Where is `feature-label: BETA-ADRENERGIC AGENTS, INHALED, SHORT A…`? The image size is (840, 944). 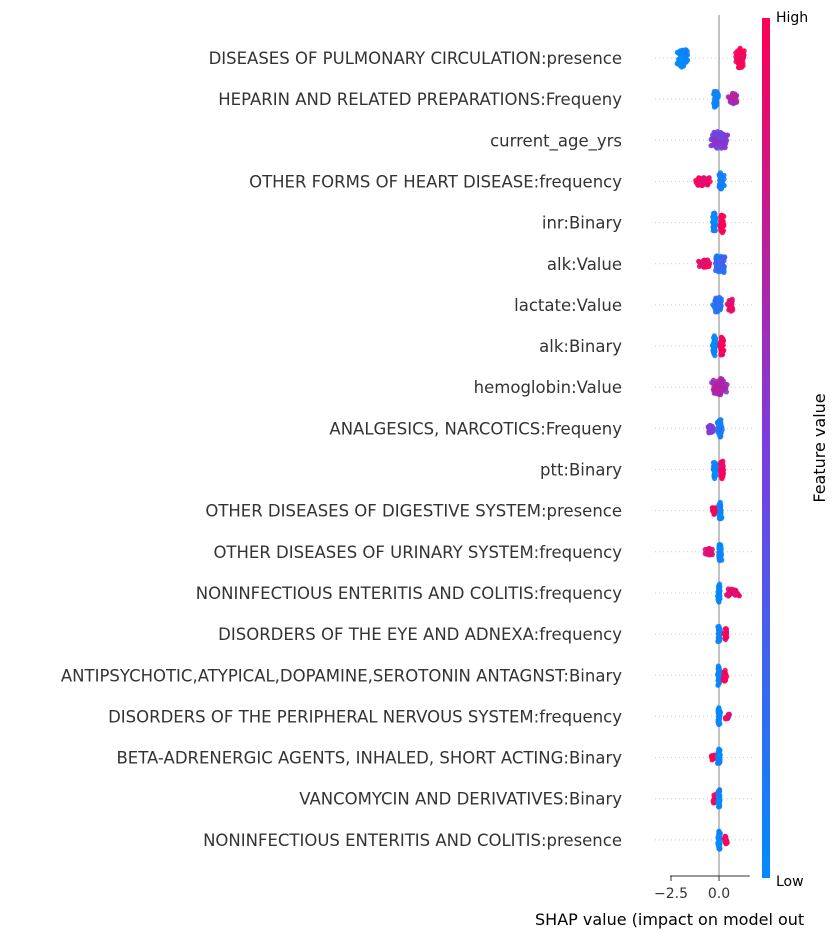
feature-label: BETA-ADRENERGIC AGENTS, INHALED, SHORT A… is located at coordinates (369, 758).